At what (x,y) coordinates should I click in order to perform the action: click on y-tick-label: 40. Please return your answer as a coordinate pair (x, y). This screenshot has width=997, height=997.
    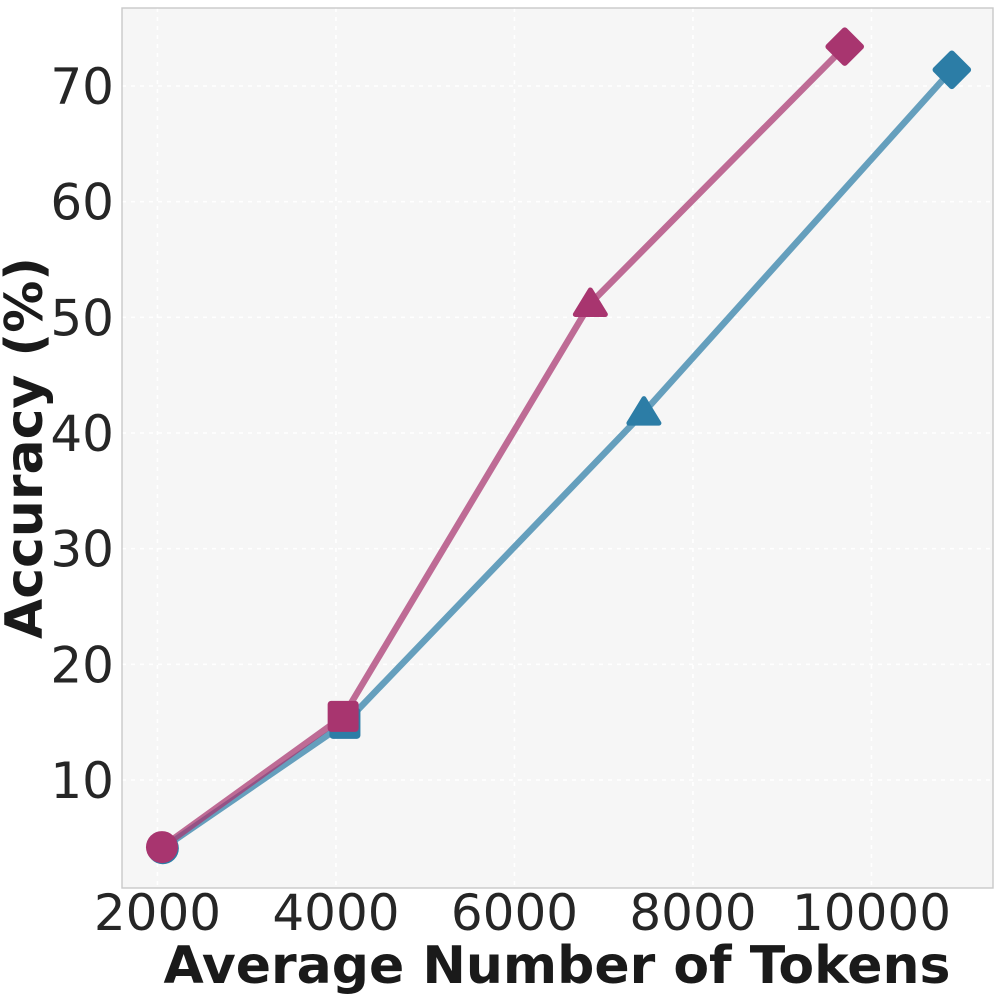
    Looking at the image, I should click on (82, 434).